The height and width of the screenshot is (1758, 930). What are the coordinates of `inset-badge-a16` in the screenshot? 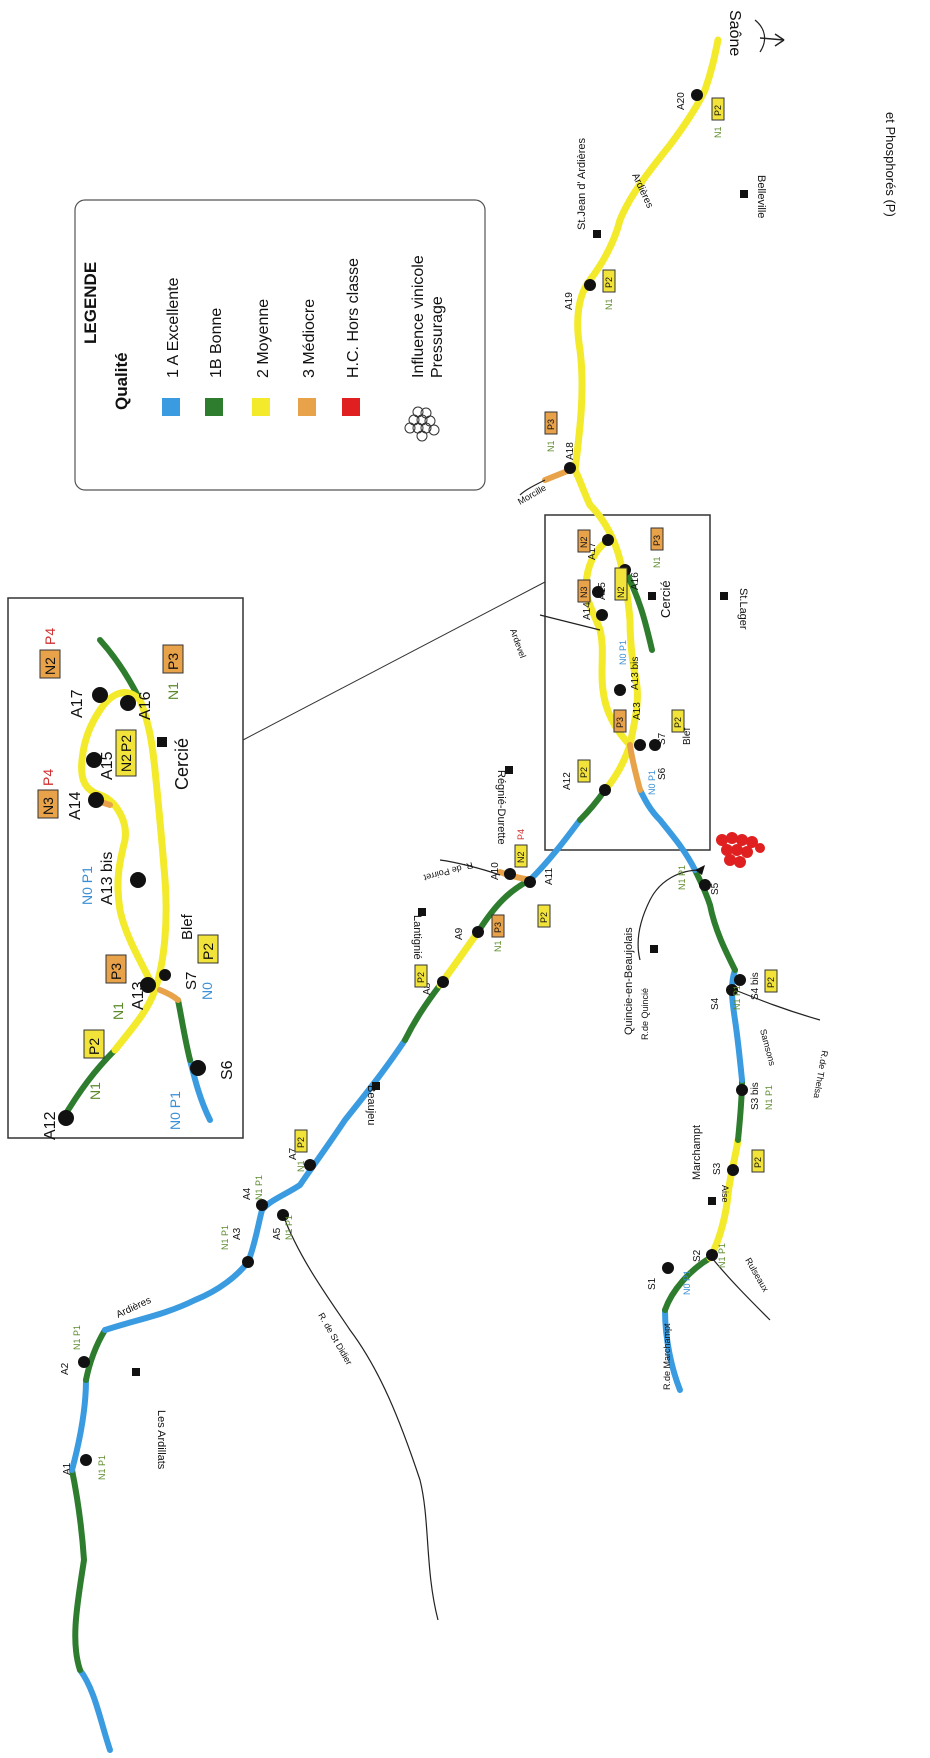 It's located at (173, 659).